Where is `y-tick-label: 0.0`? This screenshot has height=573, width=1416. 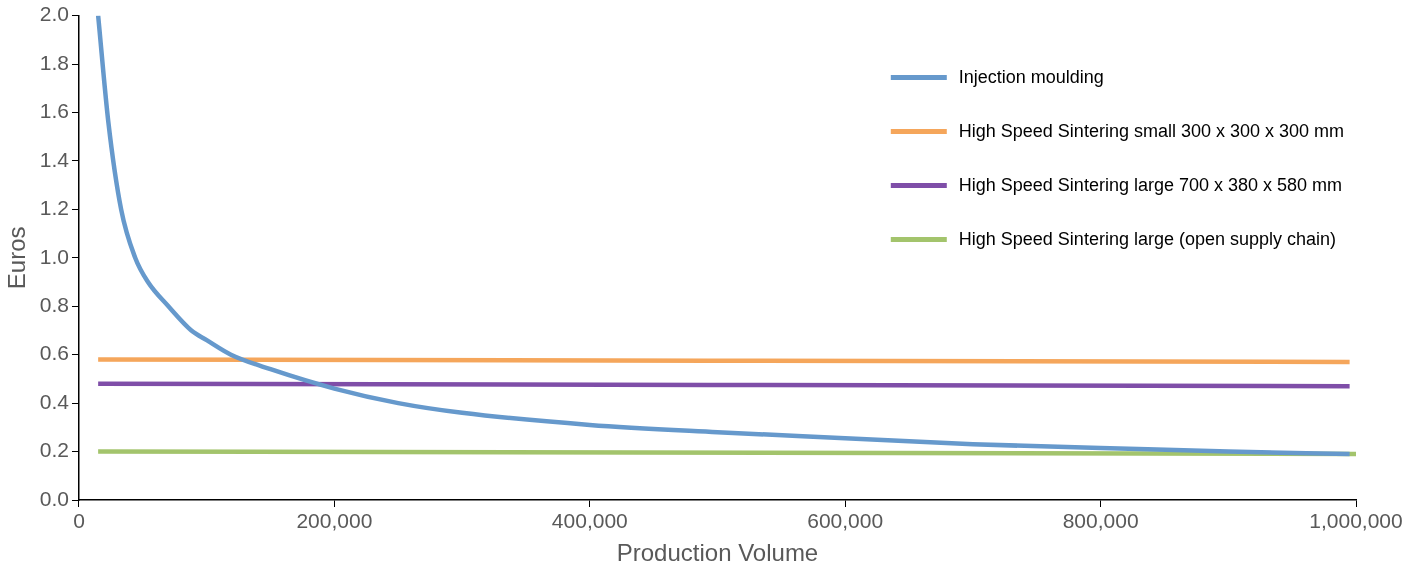 y-tick-label: 0.0 is located at coordinates (54, 498).